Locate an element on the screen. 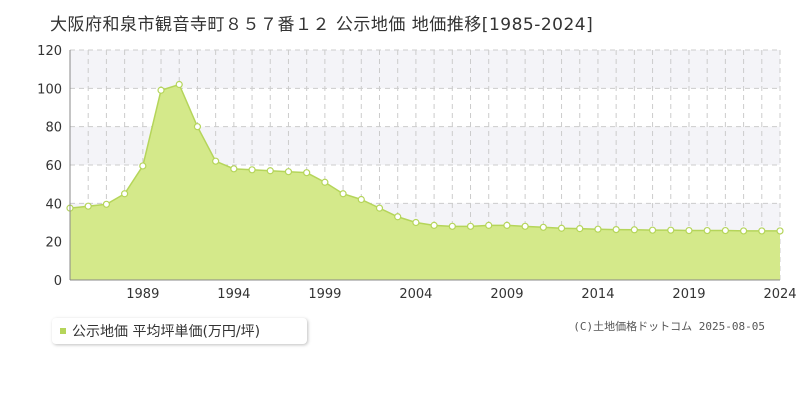 This screenshot has height=400, width=800. legend: 公示地価 平均坪単価(万円/坪) is located at coordinates (179, 331).